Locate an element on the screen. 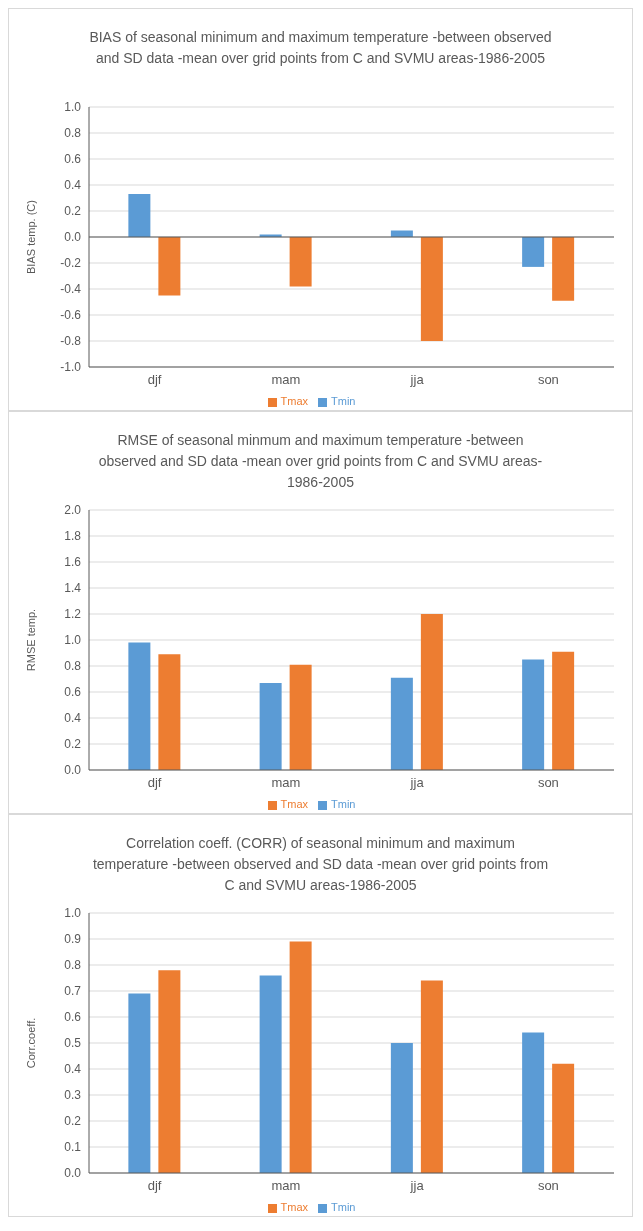 Image resolution: width=643 pixels, height=1231 pixels. chart-title: RMSE of seasonal minmum and maximum temperature -between observed and SD data -mean over grid points from C and SVMU areas-1986-2005 is located at coordinates (320, 461).